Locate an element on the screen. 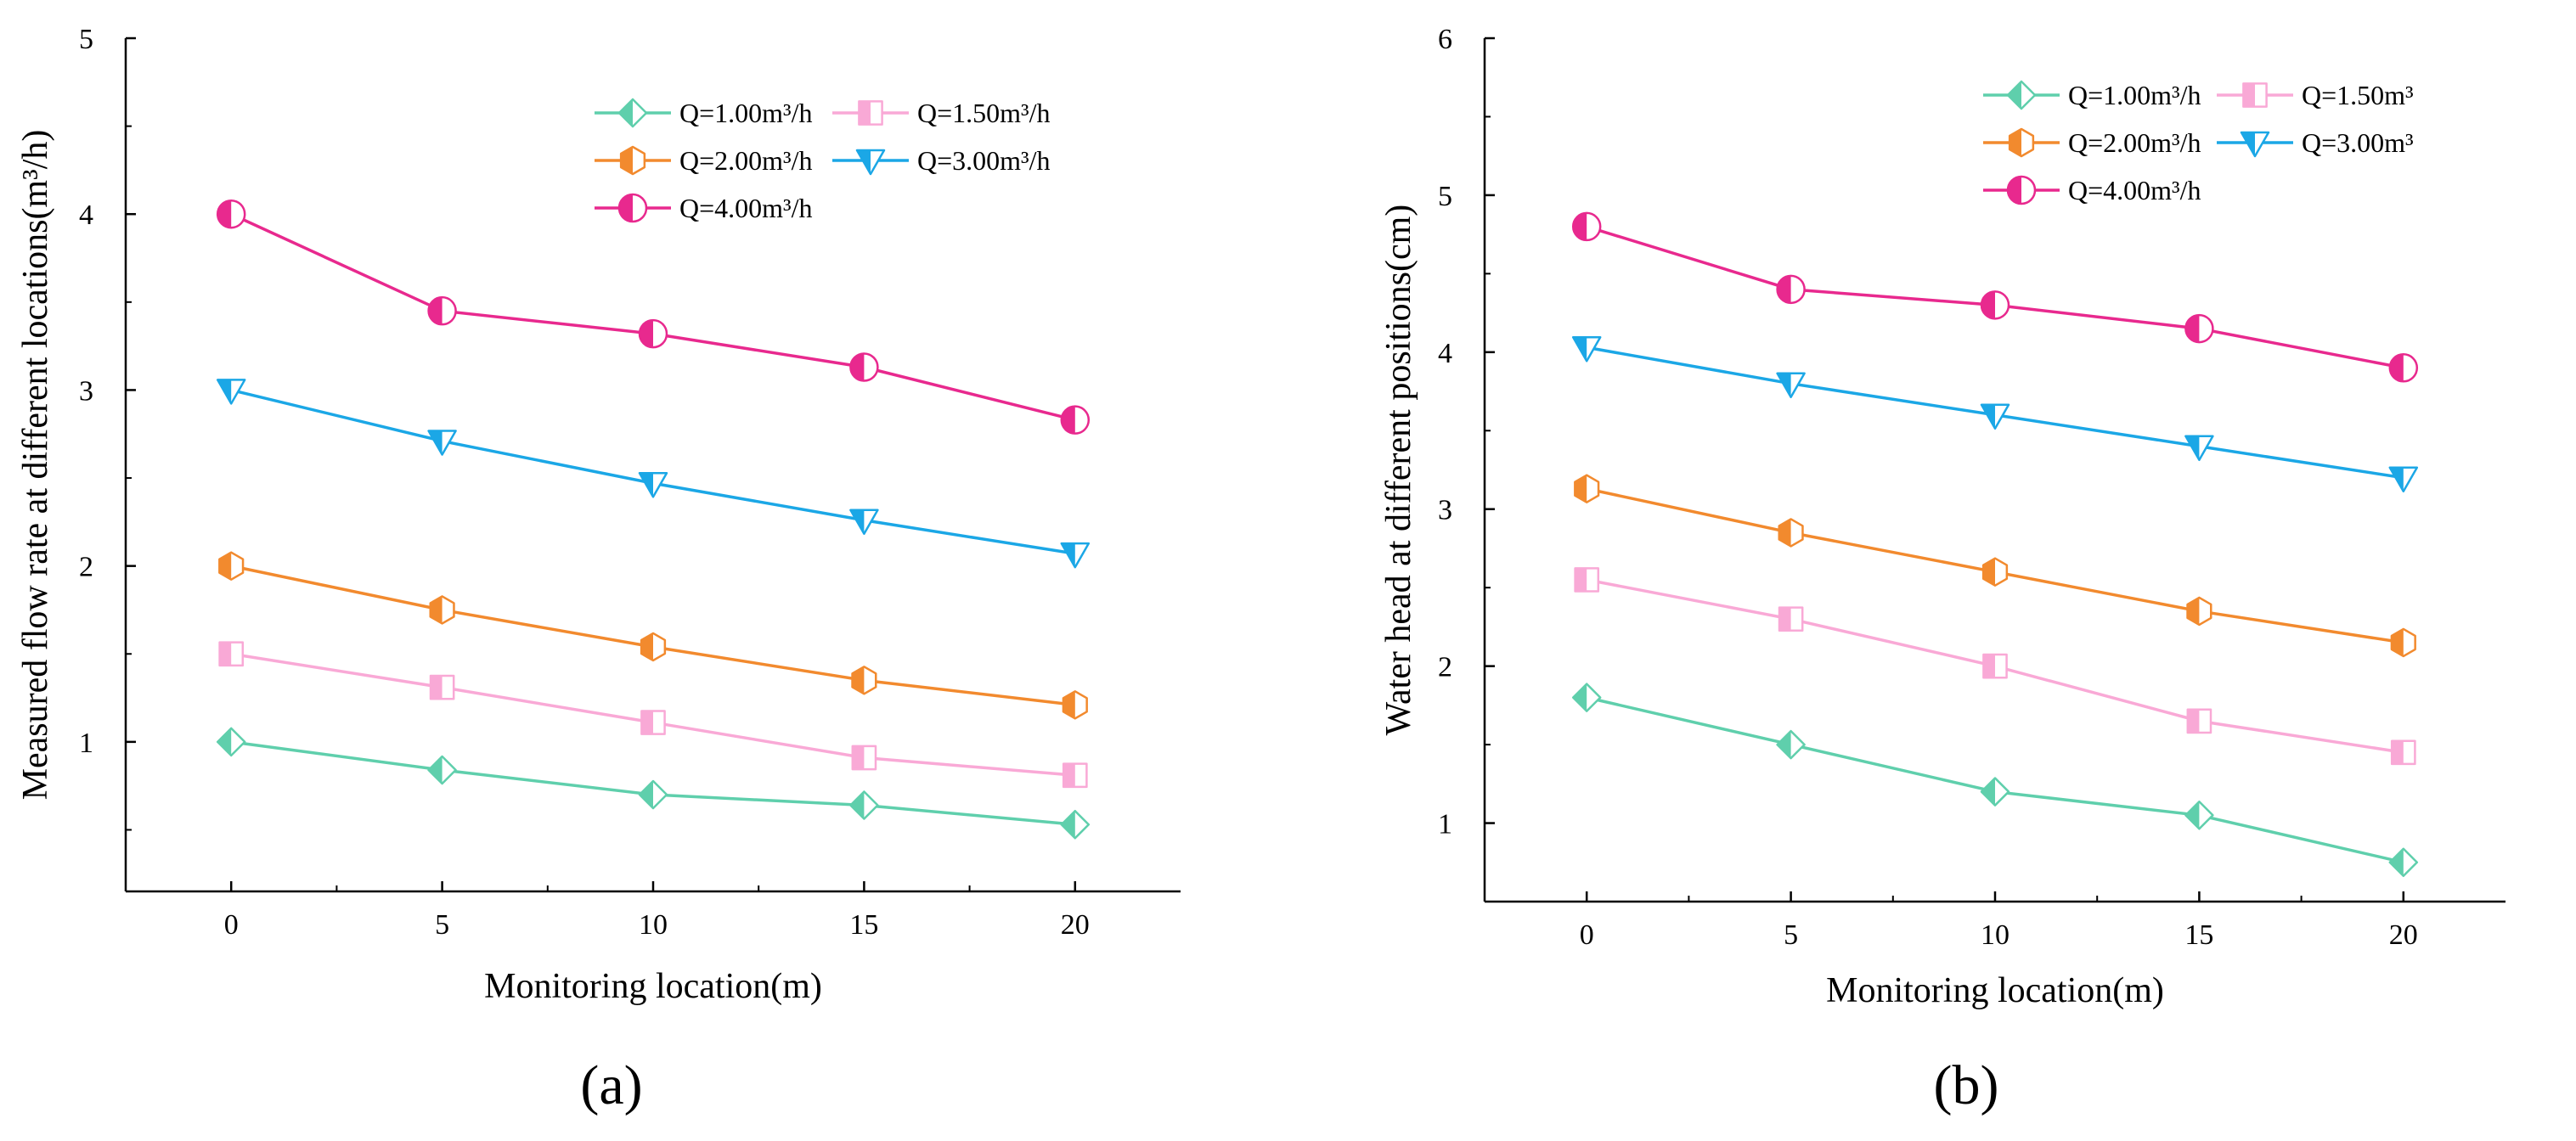 This screenshot has height=1141, width=2576. legend-item: Q=3.00m³/h is located at coordinates (941, 160).